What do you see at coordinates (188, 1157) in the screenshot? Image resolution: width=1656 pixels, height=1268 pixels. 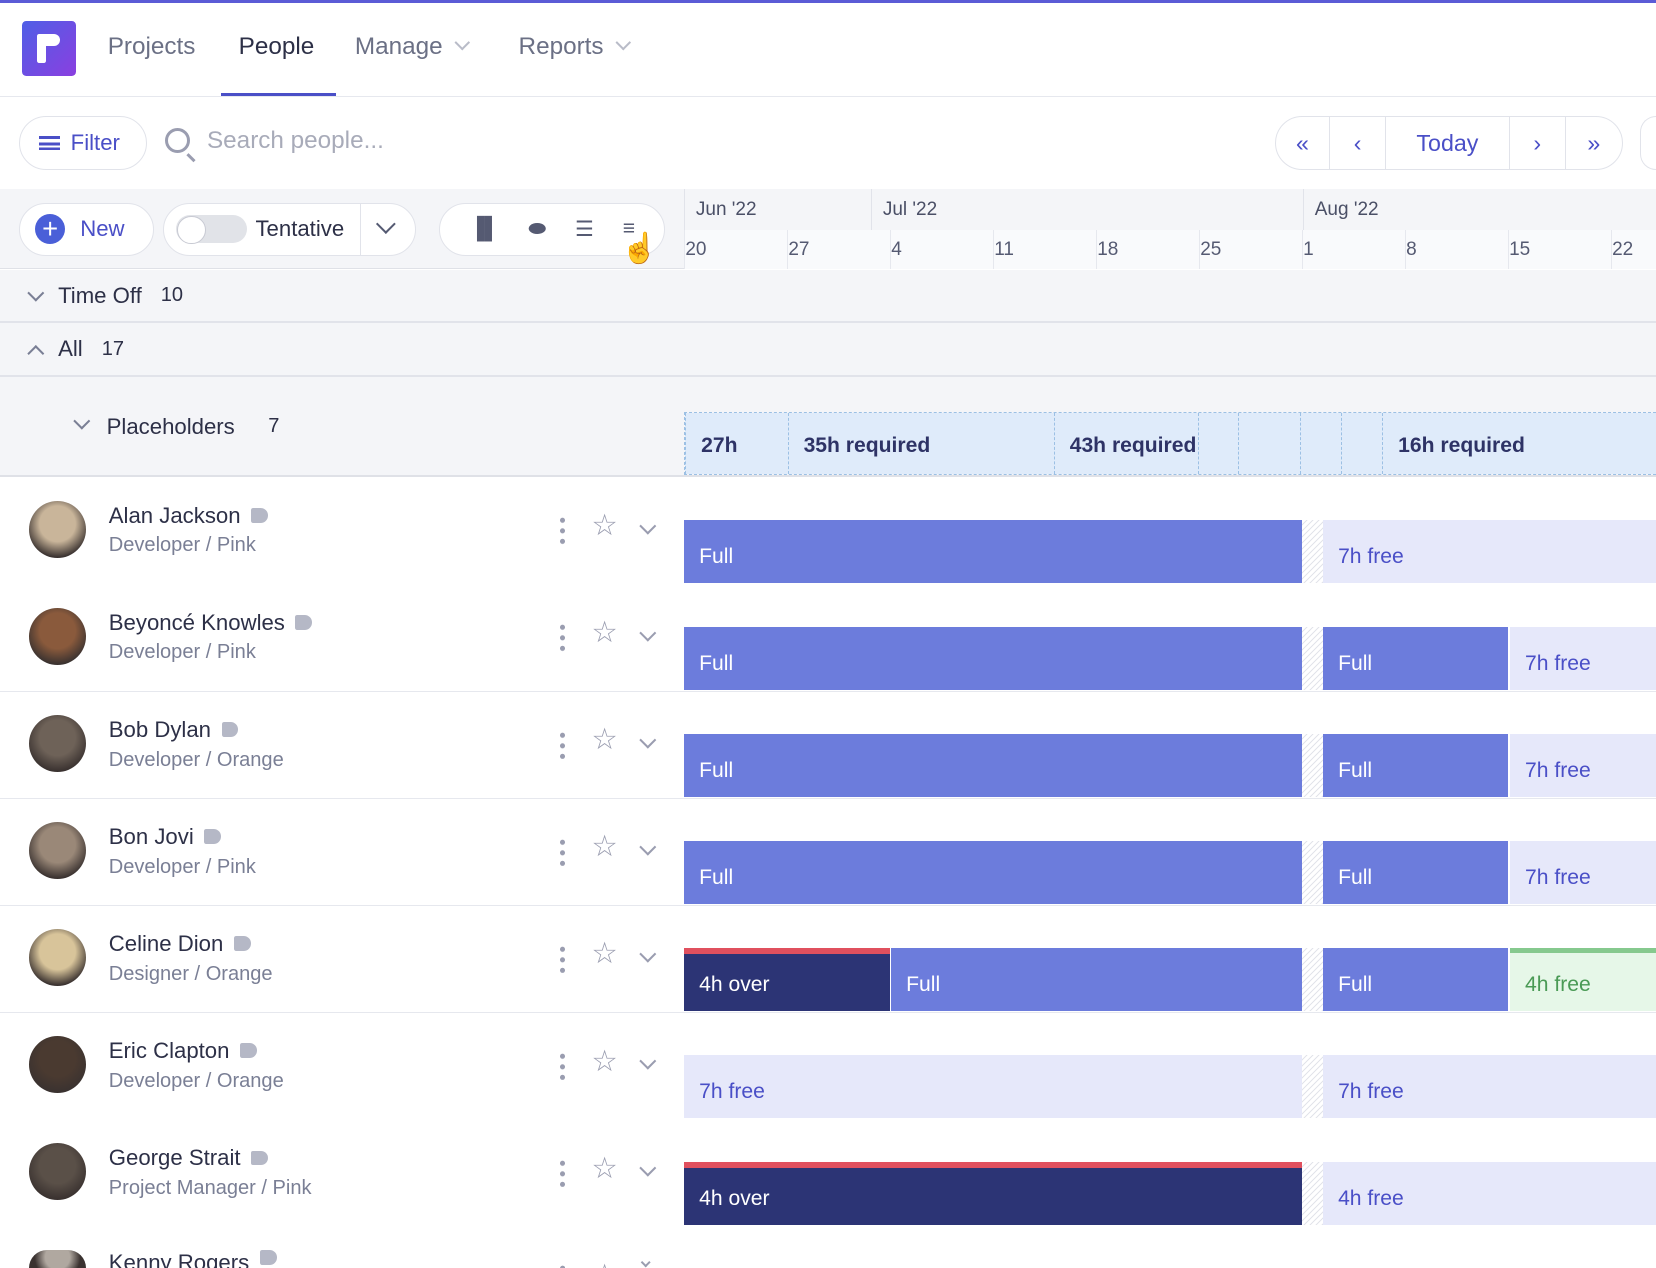 I see `person-name: George Strait` at bounding box center [188, 1157].